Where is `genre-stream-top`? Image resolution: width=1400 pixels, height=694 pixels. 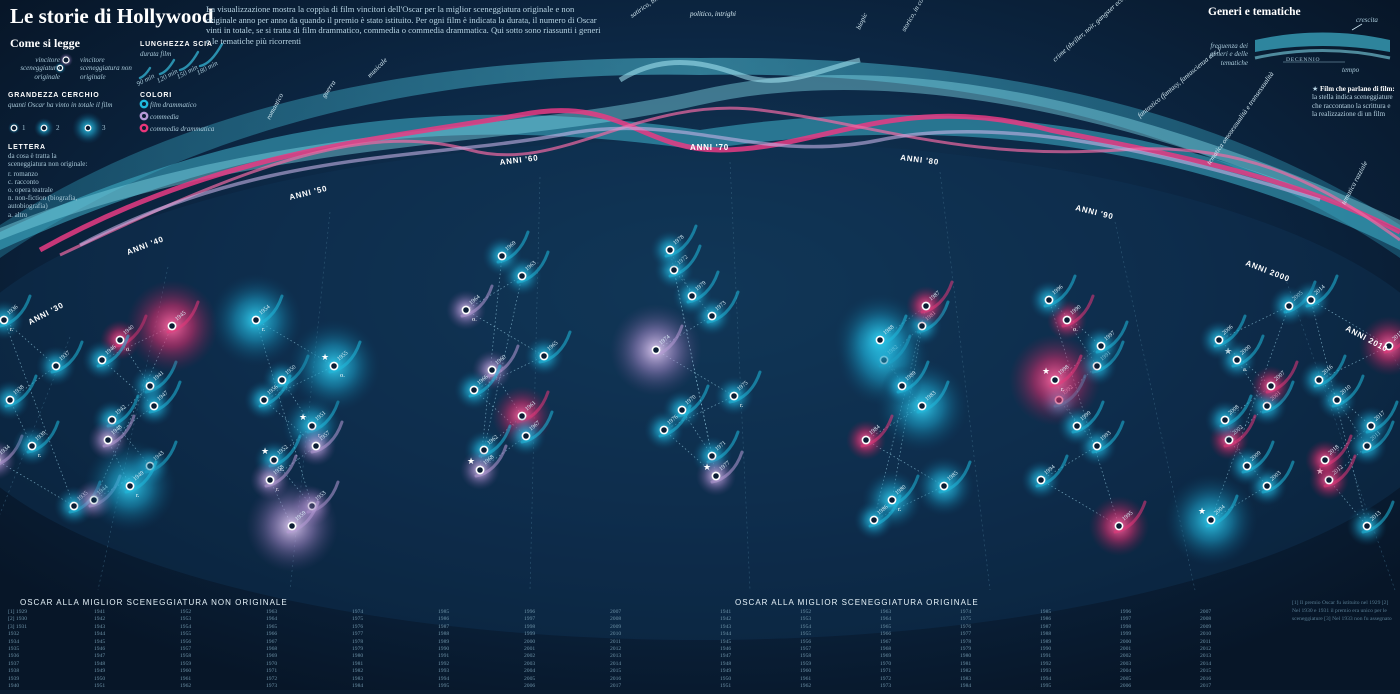
genre-stream-top is located at coordinates (739, 70).